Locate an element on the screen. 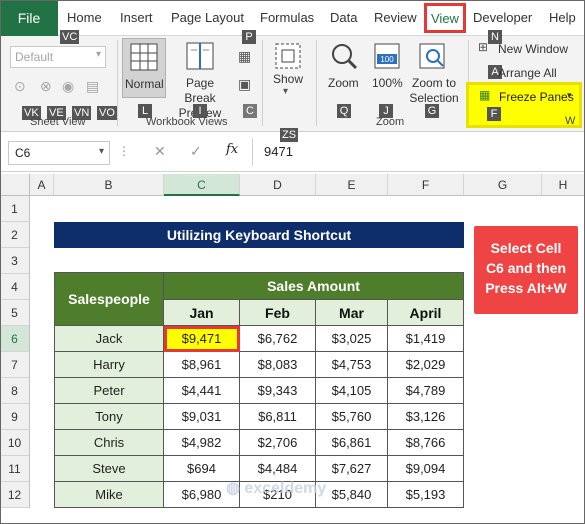  sales-value-cell: $4,484 is located at coordinates (278, 469).